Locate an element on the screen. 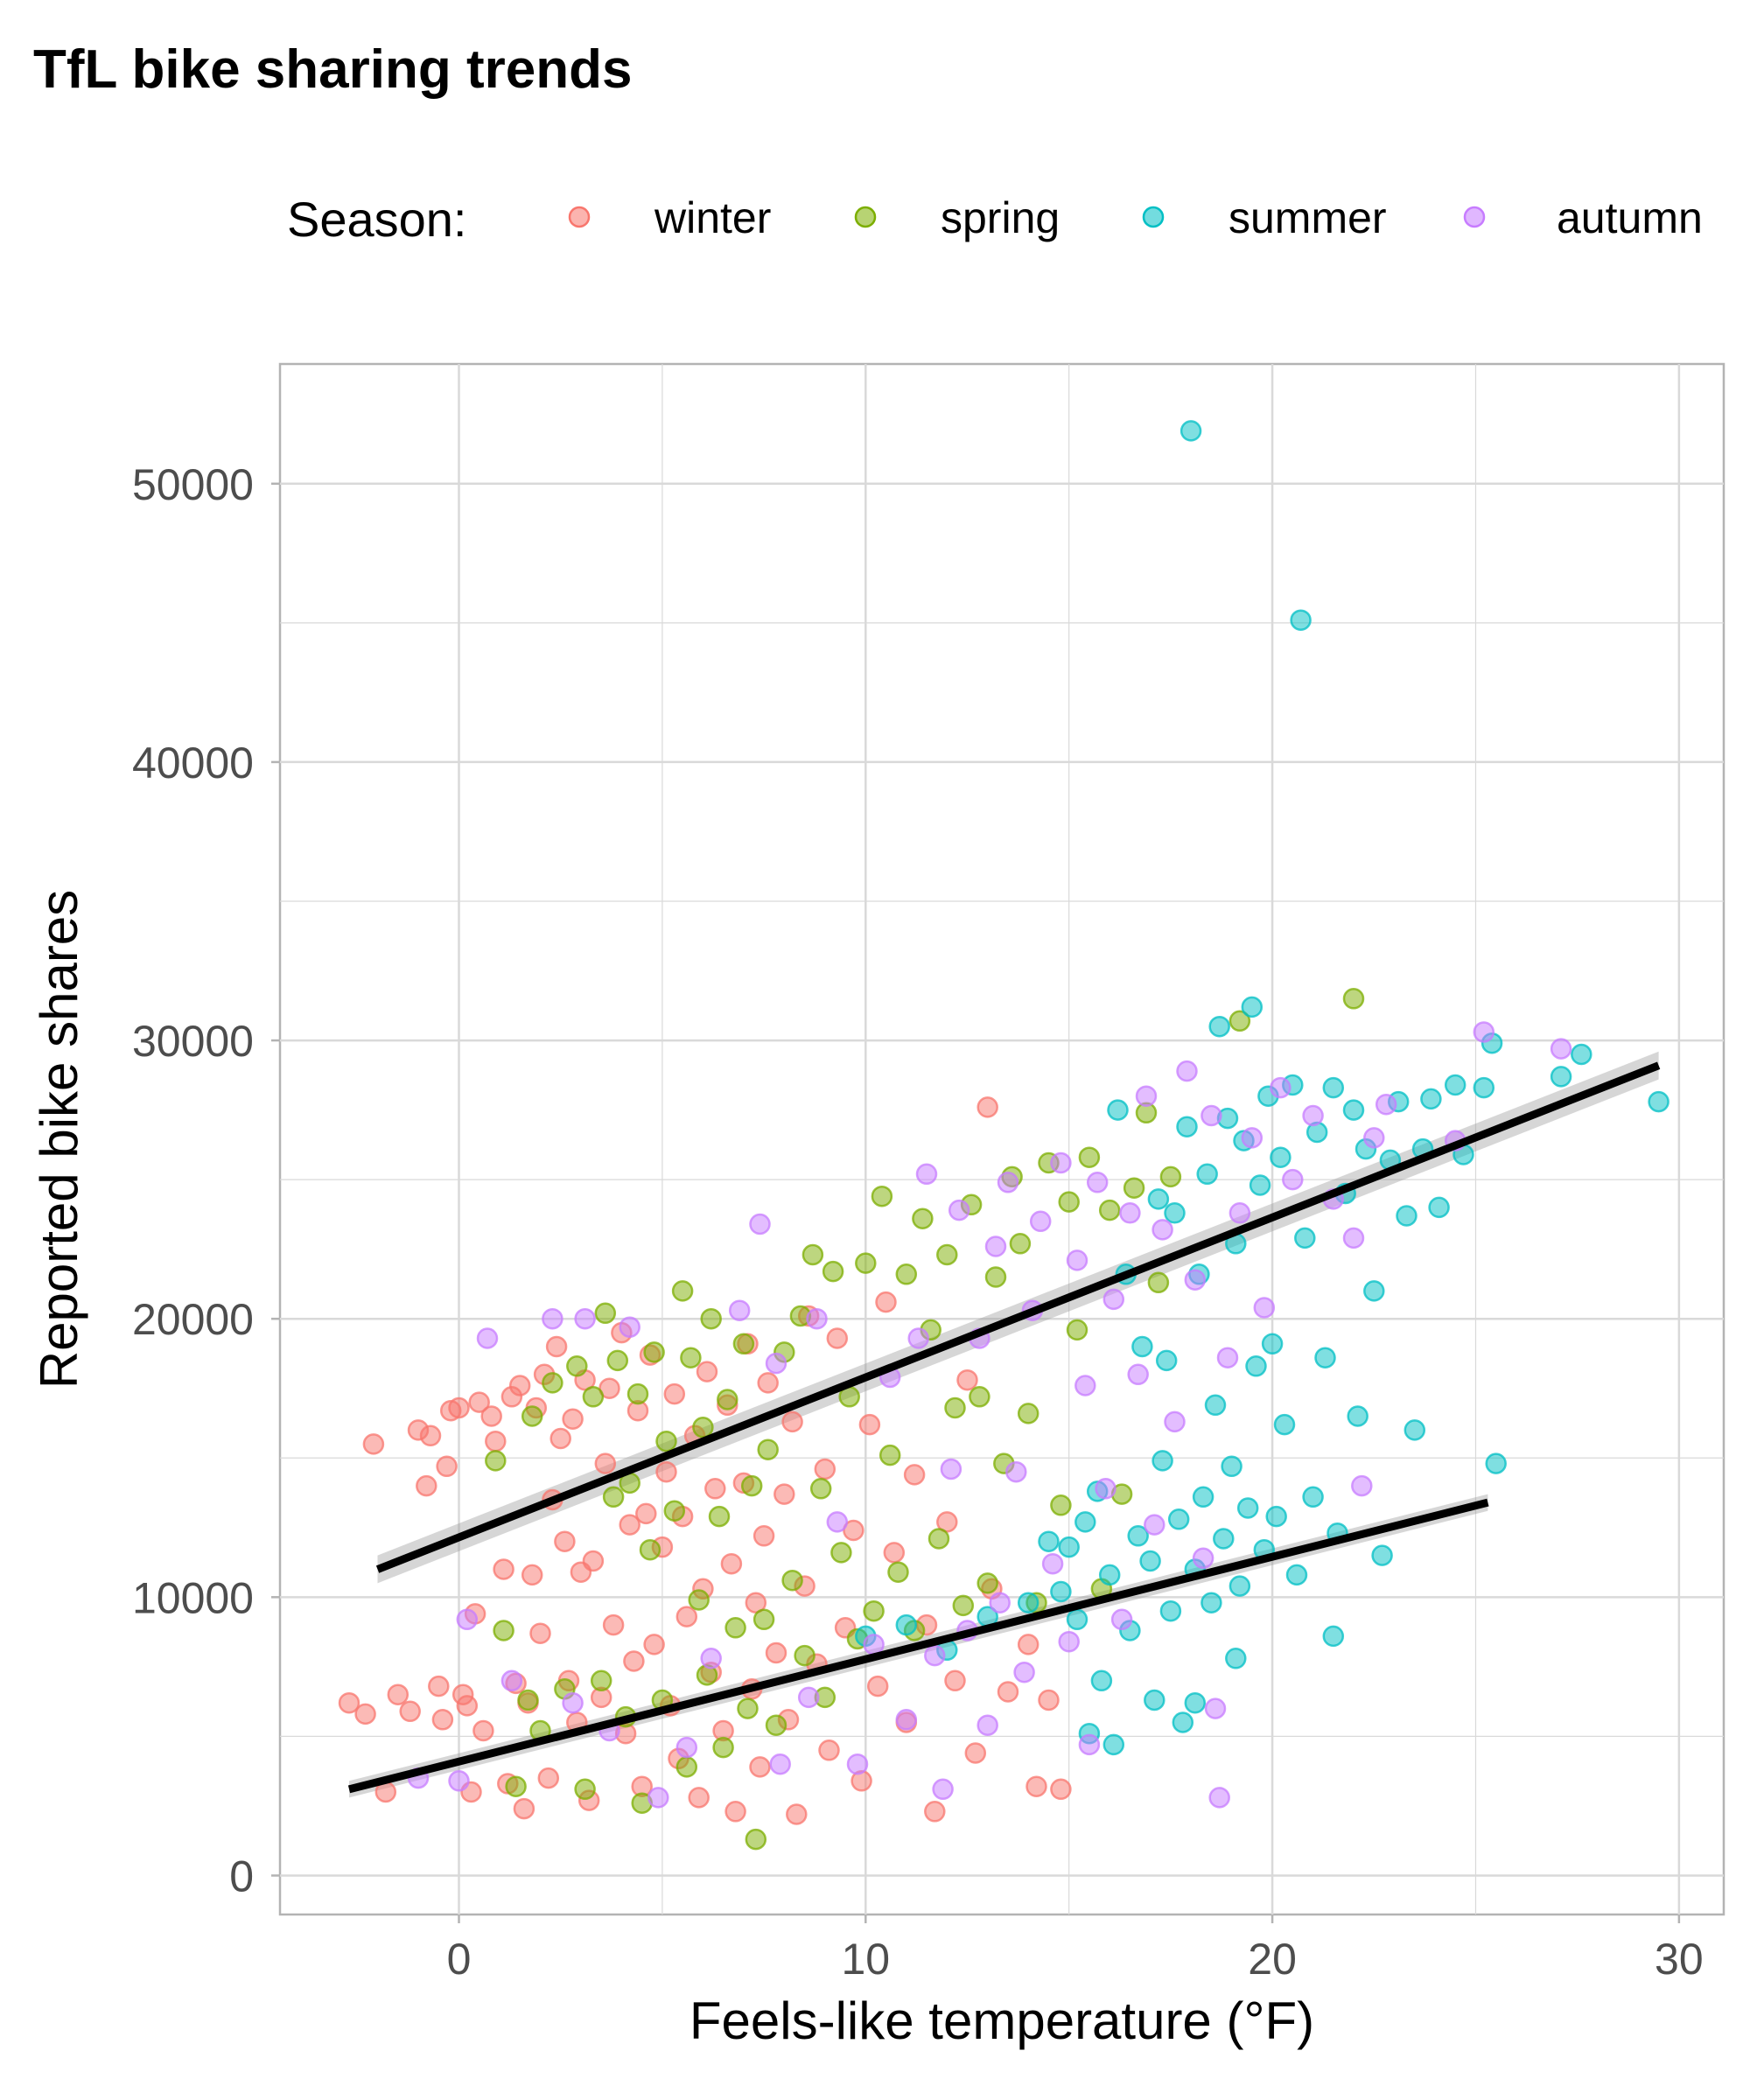 This screenshot has width=1750, height=2100. legend-key-spring is located at coordinates (865, 217).